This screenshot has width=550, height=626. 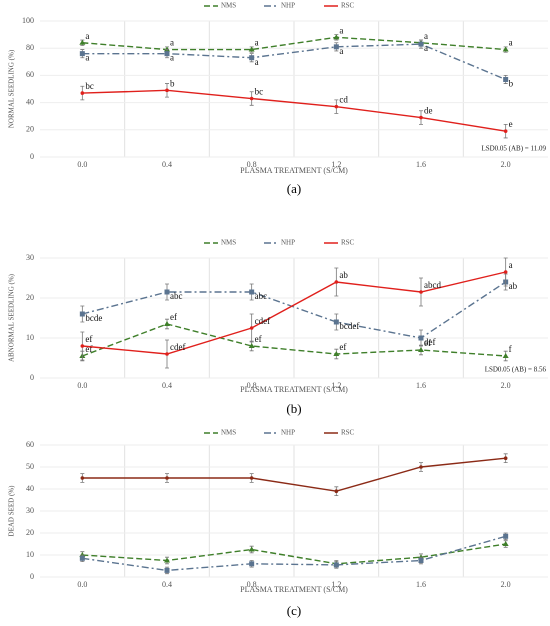 I want to click on y-tick-label: 30, so click(x=30, y=257).